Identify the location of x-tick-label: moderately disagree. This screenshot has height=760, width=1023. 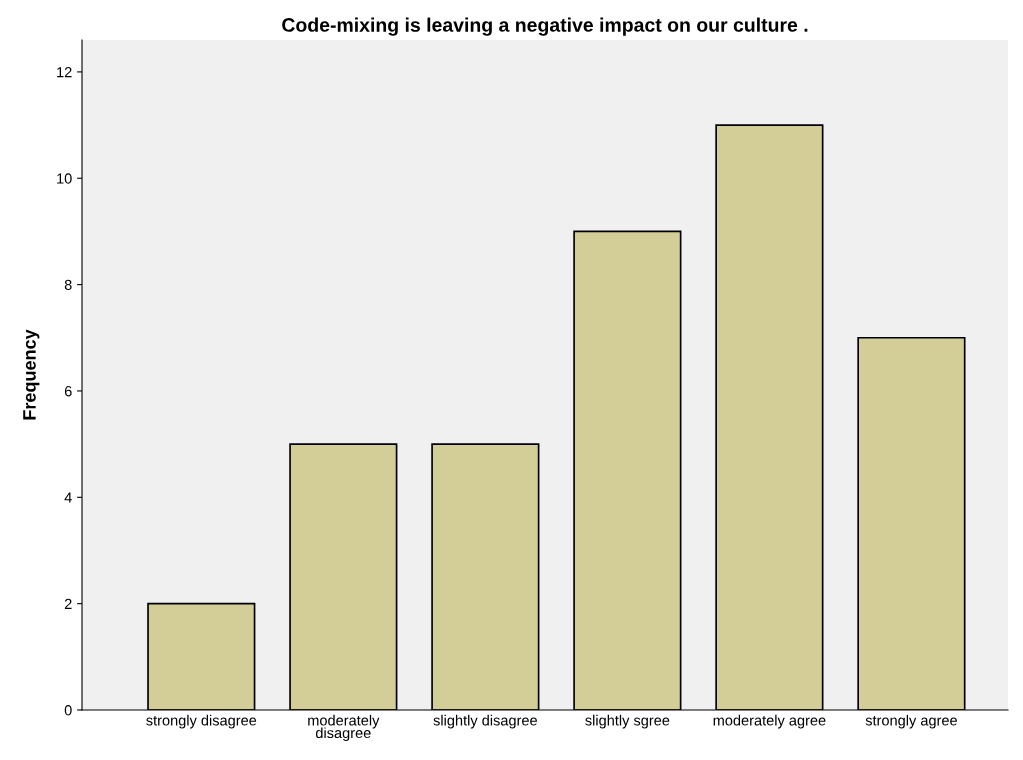
(344, 727).